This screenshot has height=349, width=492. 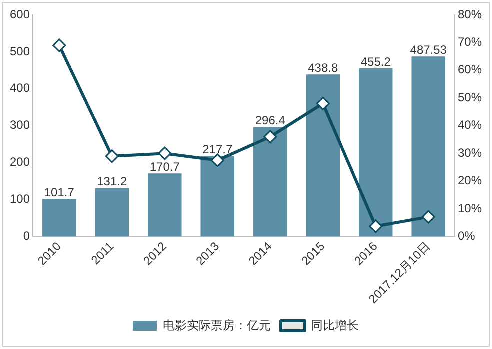 I want to click on data-label: 455.2, so click(x=376, y=61).